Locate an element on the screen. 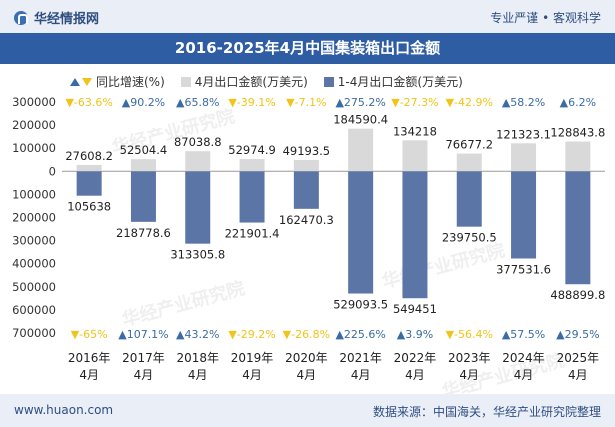  tagline: 专业严谨 • 客观科学 is located at coordinates (545, 18).